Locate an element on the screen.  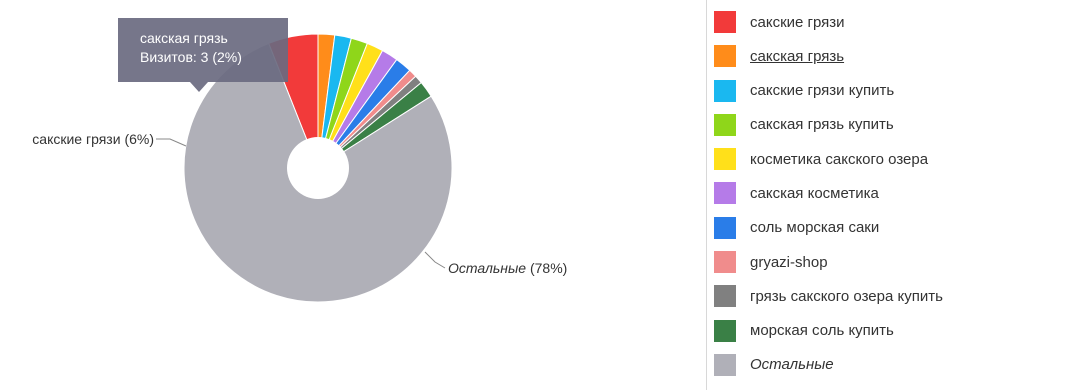
legend-label: Остальные is located at coordinates (792, 365).